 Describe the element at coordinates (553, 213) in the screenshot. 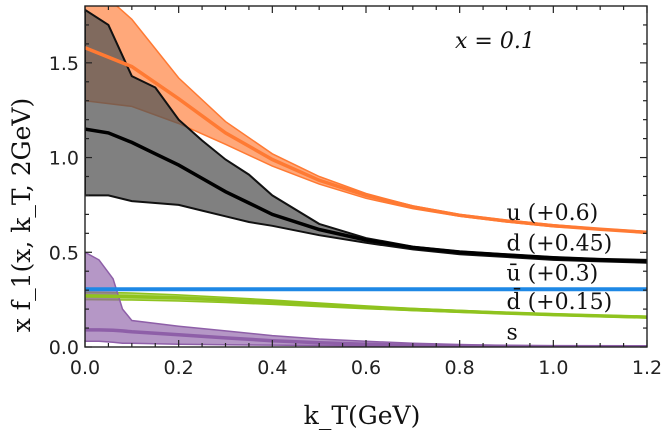

I see `series-label: u (+0.6)` at that location.